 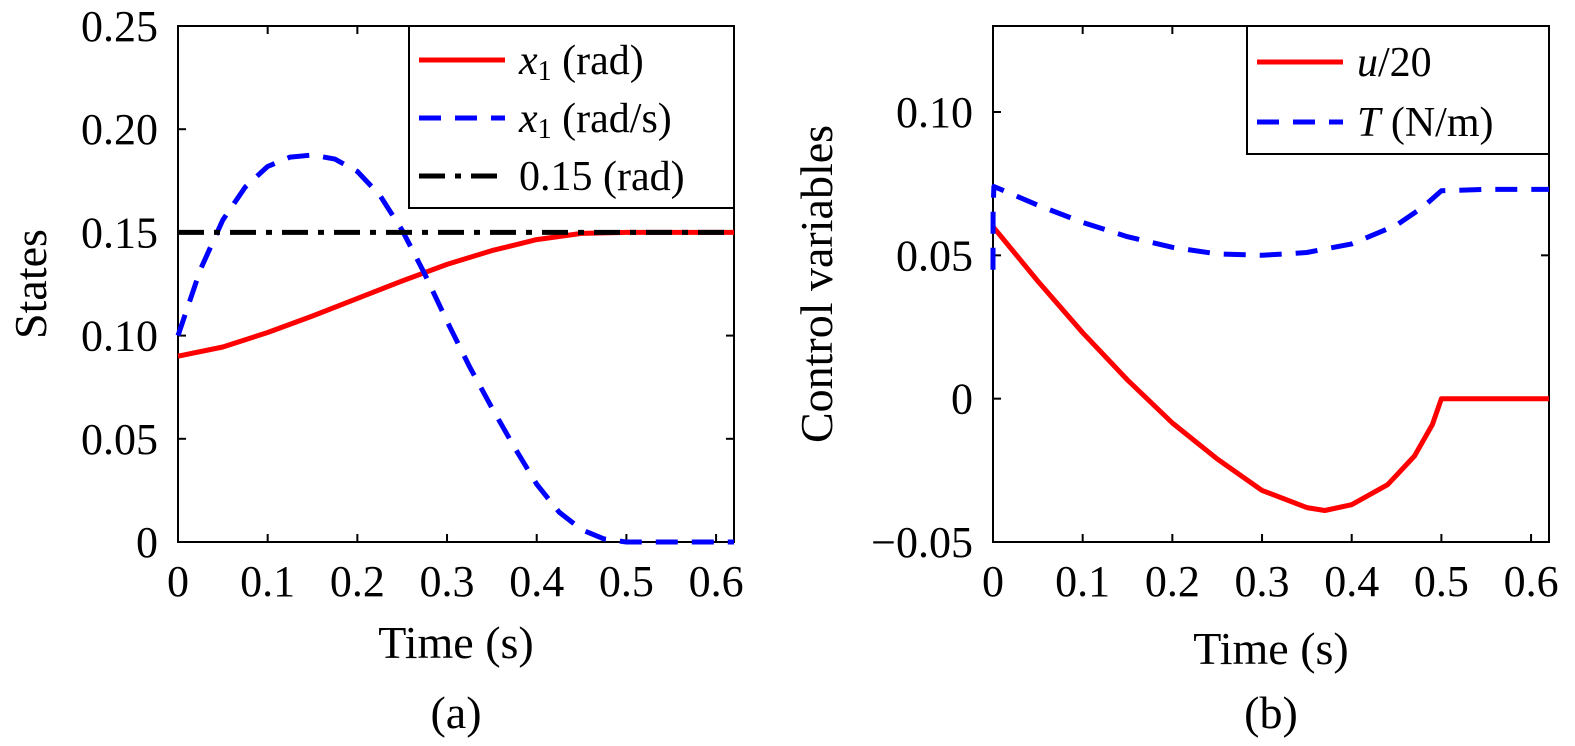 I want to click on legend-unit: (N/m), so click(x=1436, y=123).